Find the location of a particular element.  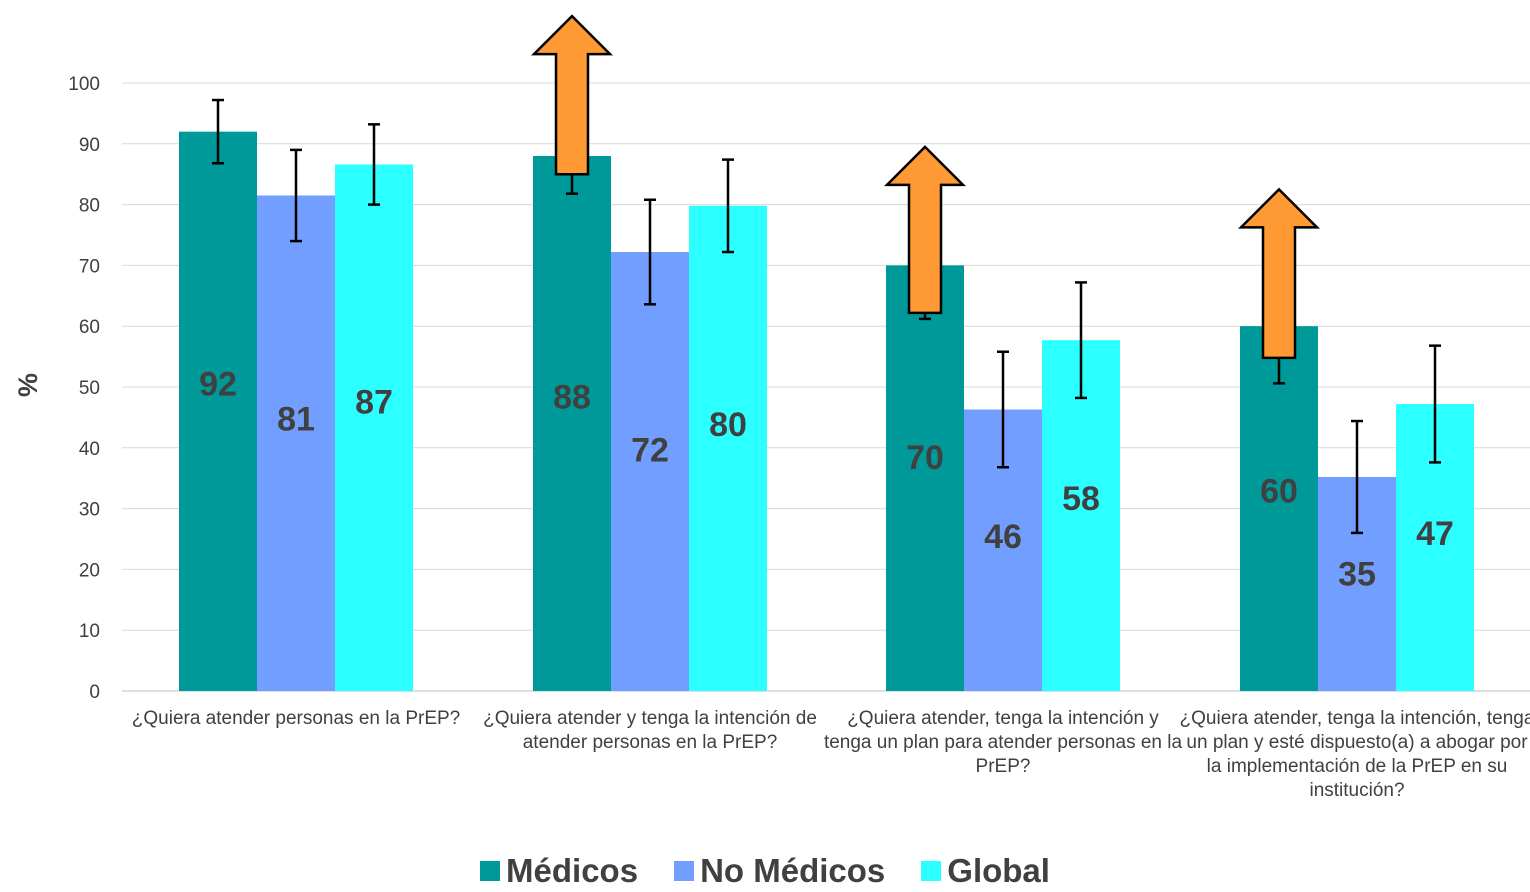

value-label: 80 is located at coordinates (728, 425).